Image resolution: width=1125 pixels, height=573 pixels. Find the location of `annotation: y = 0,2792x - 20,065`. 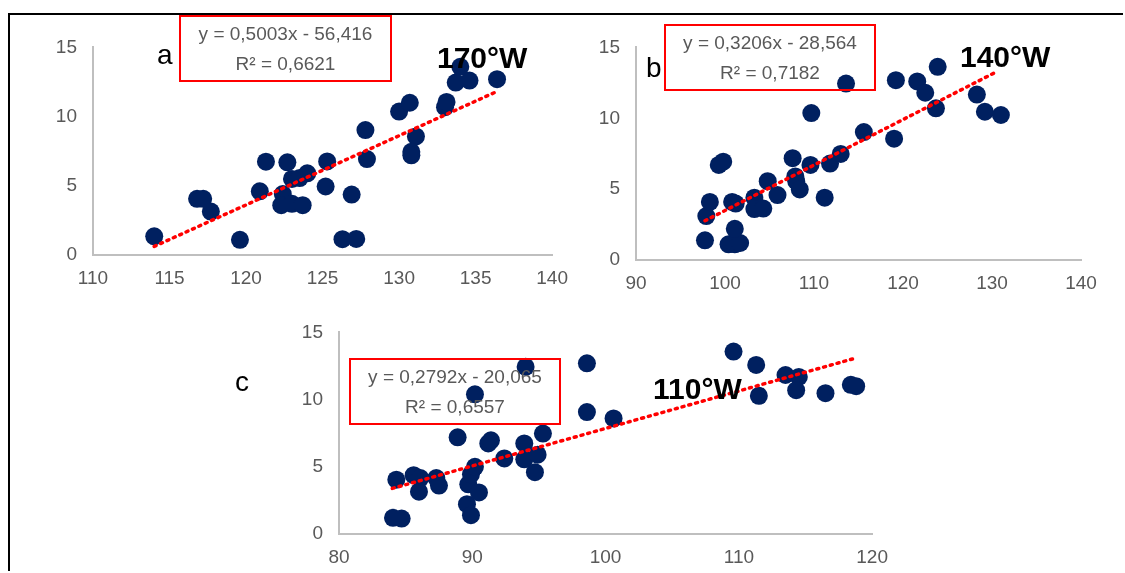

annotation: y = 0,2792x - 20,065 is located at coordinates (455, 376).